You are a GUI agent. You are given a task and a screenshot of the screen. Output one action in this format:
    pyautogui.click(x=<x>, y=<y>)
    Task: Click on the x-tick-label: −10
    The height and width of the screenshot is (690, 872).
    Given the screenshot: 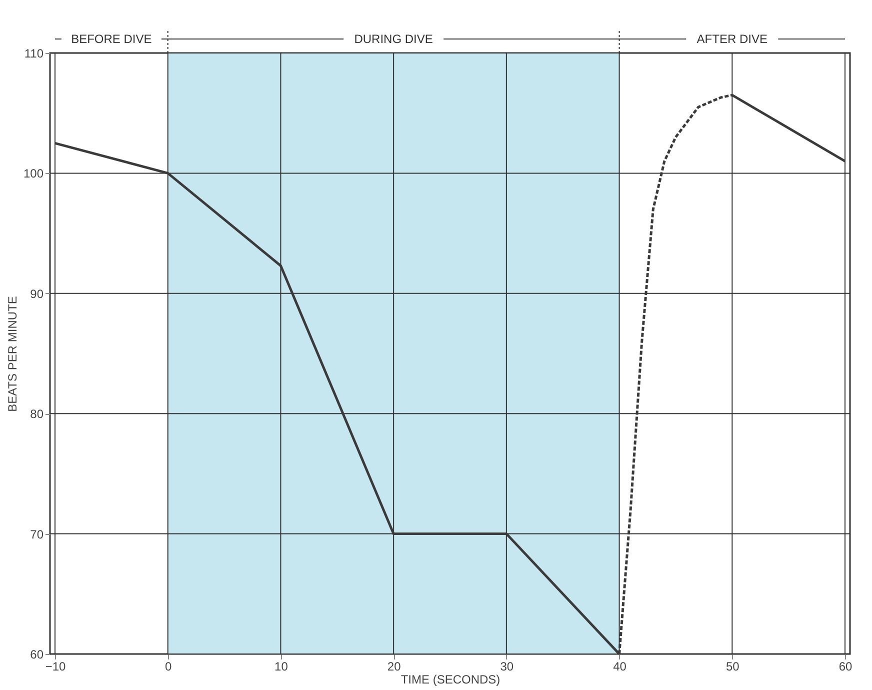 What is the action you would take?
    pyautogui.click(x=55, y=667)
    